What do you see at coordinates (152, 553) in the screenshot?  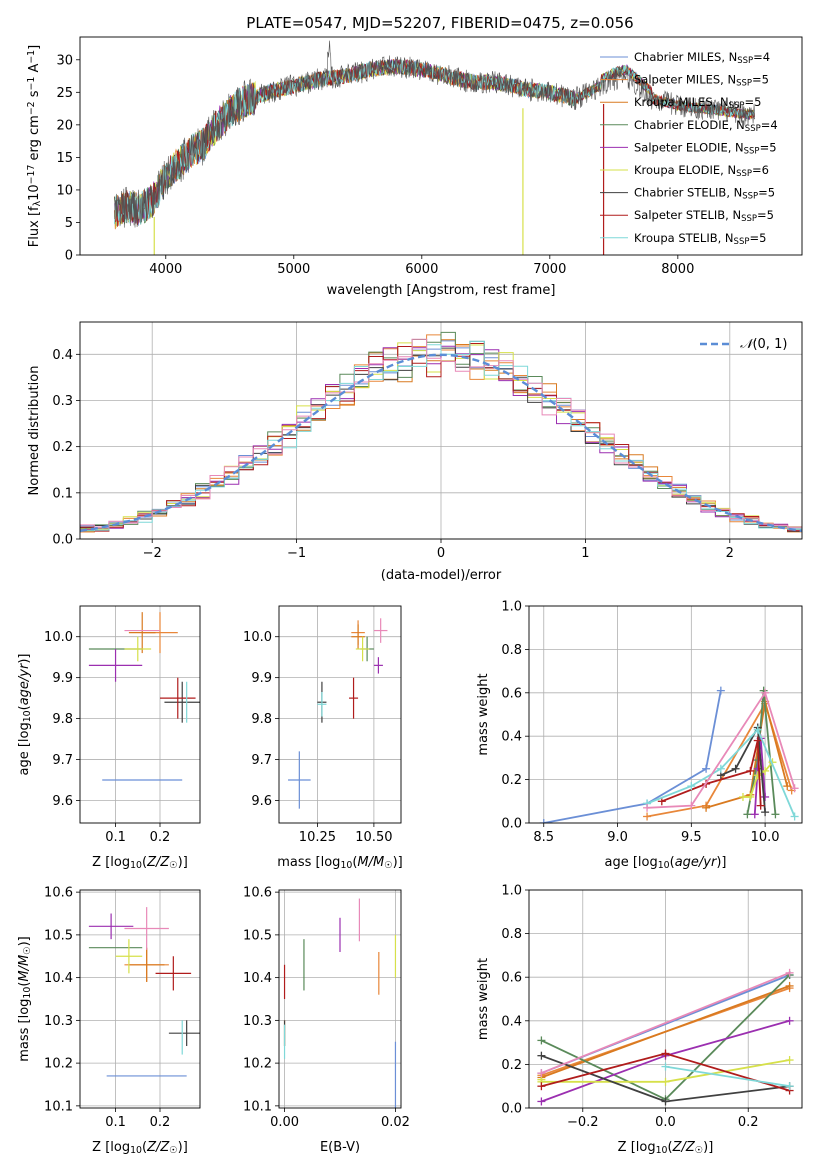 I see `x-tick-label: −2` at bounding box center [152, 553].